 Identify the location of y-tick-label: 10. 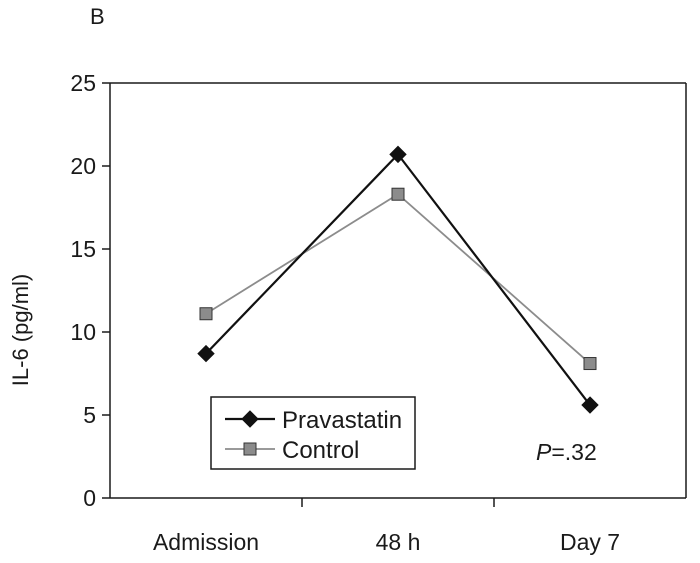
(83, 332).